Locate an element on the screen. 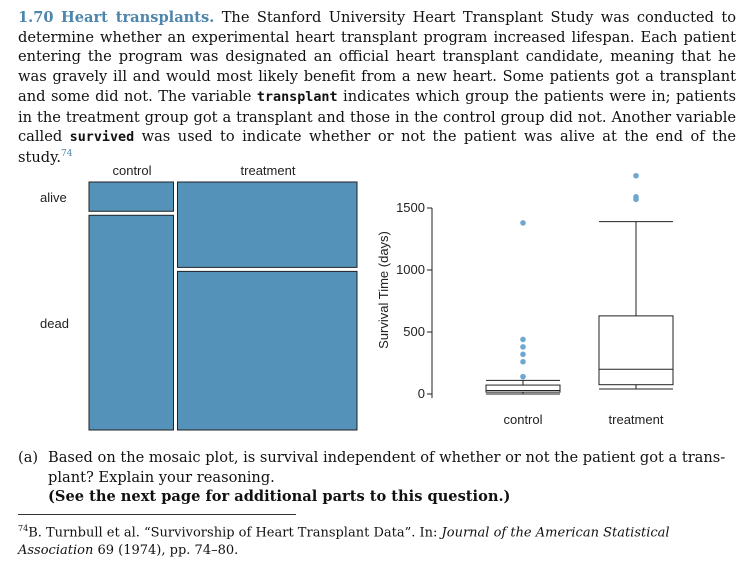 This screenshot has width=753, height=579. variable-transplant: transplant is located at coordinates (297, 97).